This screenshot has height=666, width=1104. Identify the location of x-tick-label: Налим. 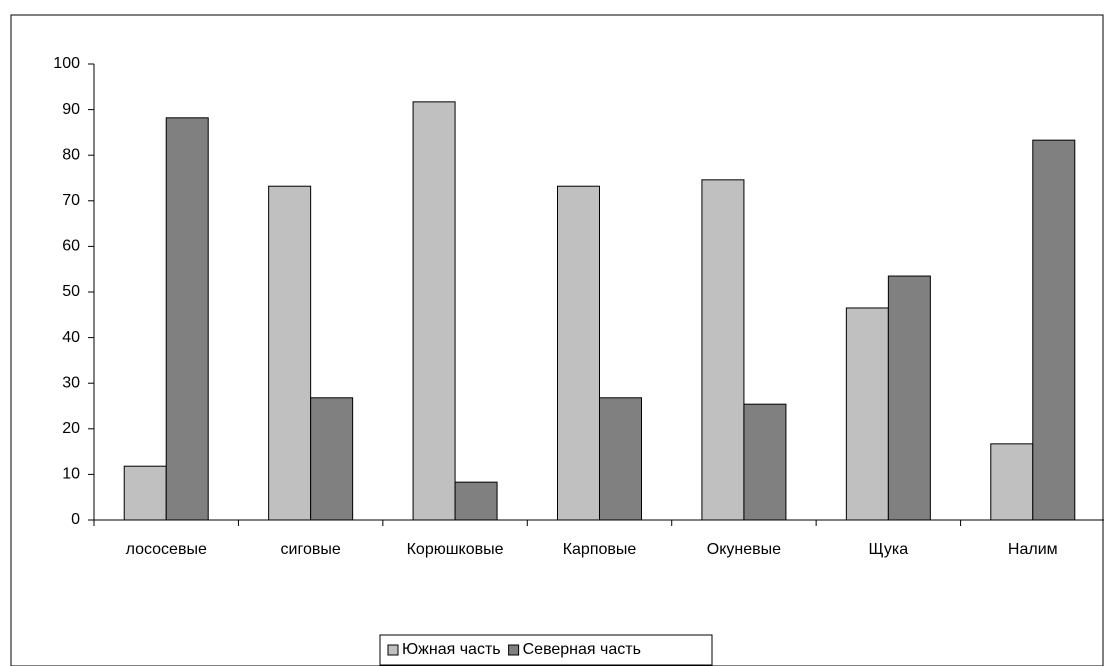
(1033, 549).